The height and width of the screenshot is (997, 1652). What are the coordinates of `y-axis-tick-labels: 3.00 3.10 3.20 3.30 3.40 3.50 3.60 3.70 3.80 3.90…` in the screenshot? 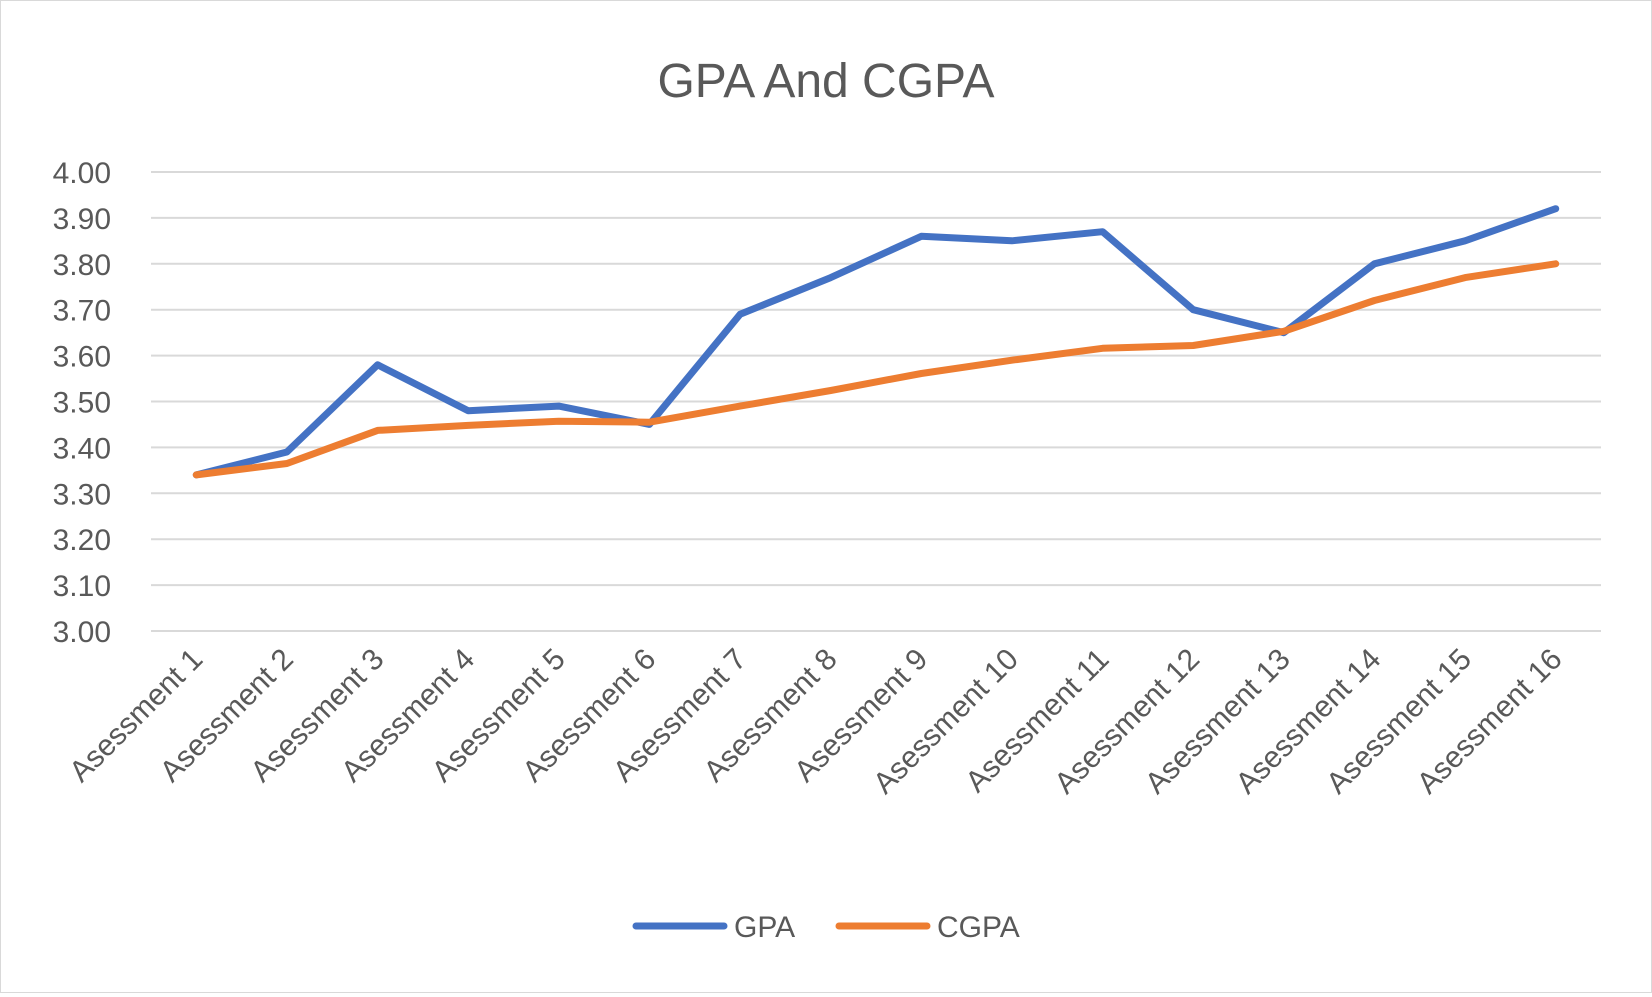 It's located at (82, 403).